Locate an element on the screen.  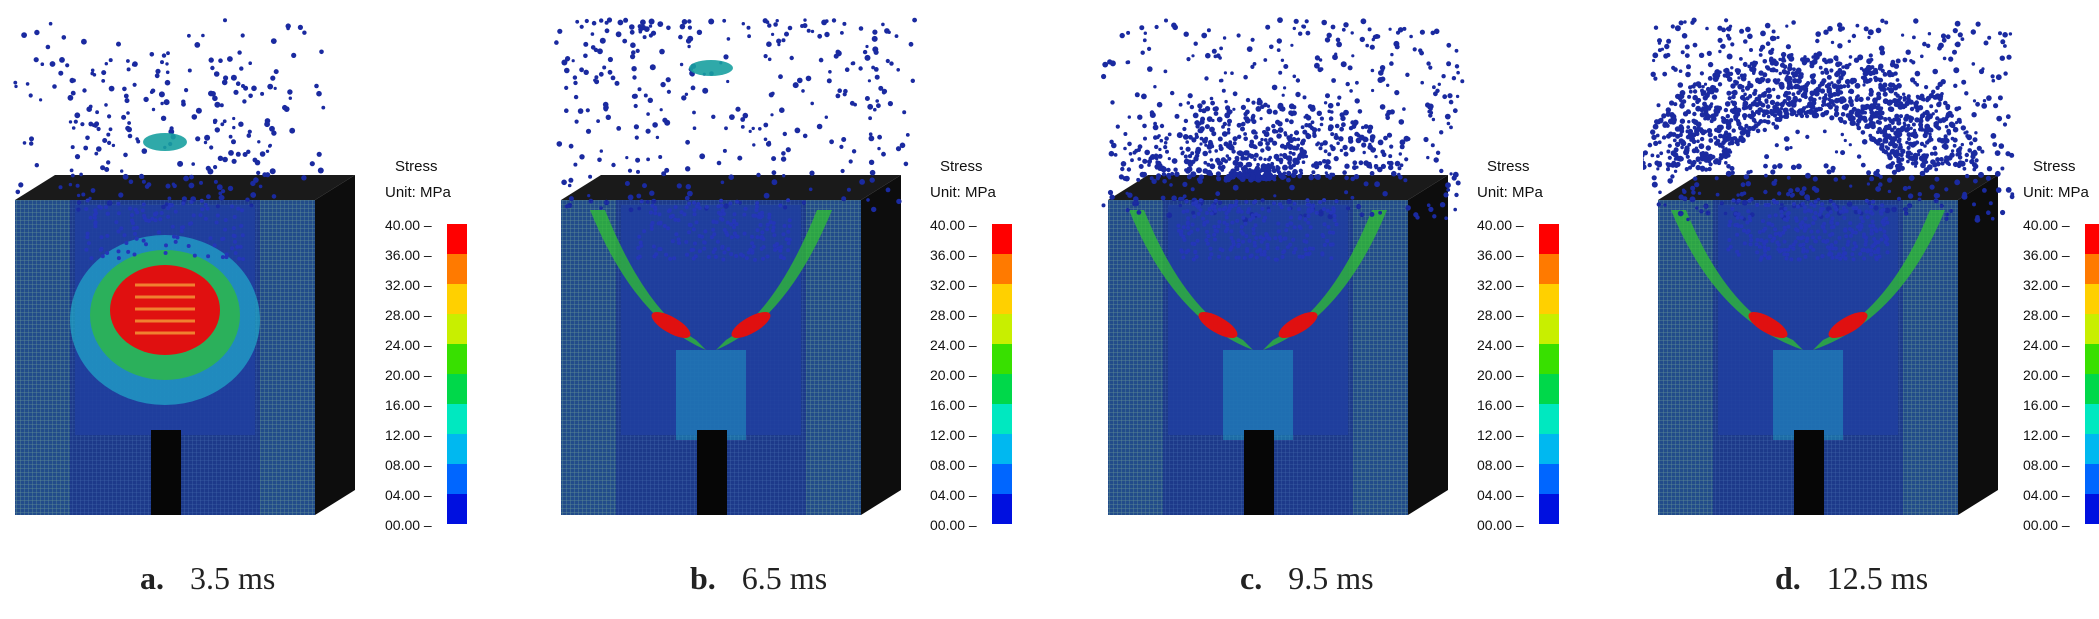
panel-caption: b. 6.5 ms is located at coordinates (758, 578).